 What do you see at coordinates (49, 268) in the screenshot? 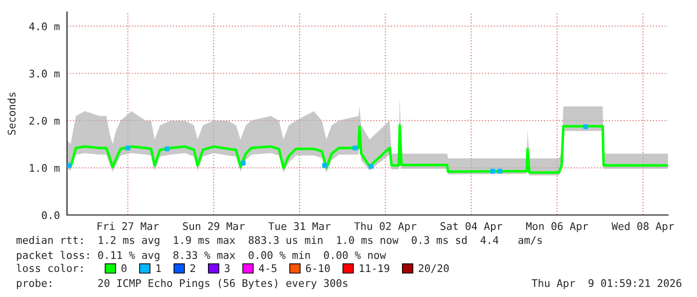
I see `legend-title: loss color:` at bounding box center [49, 268].